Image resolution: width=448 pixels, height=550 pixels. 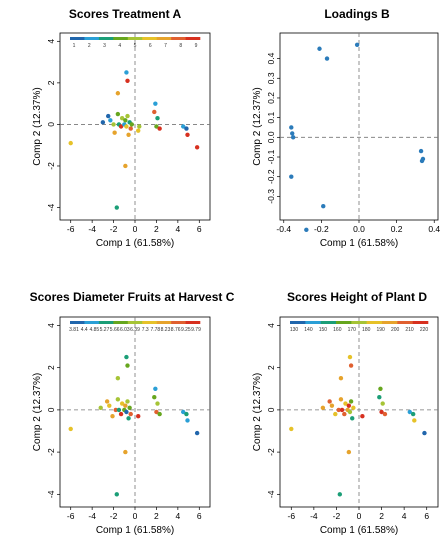 I want to click on panel-title: Scores Treatment A, so click(x=125, y=14).